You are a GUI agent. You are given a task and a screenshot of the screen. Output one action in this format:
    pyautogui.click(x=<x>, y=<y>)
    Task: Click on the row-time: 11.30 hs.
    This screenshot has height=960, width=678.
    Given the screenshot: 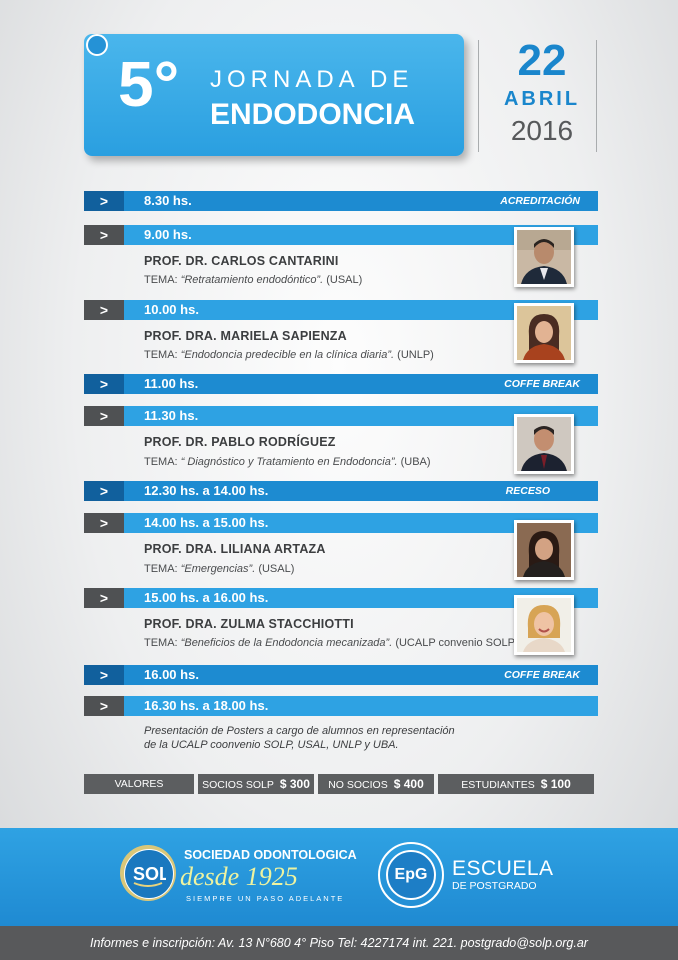 What is the action you would take?
    pyautogui.click(x=171, y=415)
    